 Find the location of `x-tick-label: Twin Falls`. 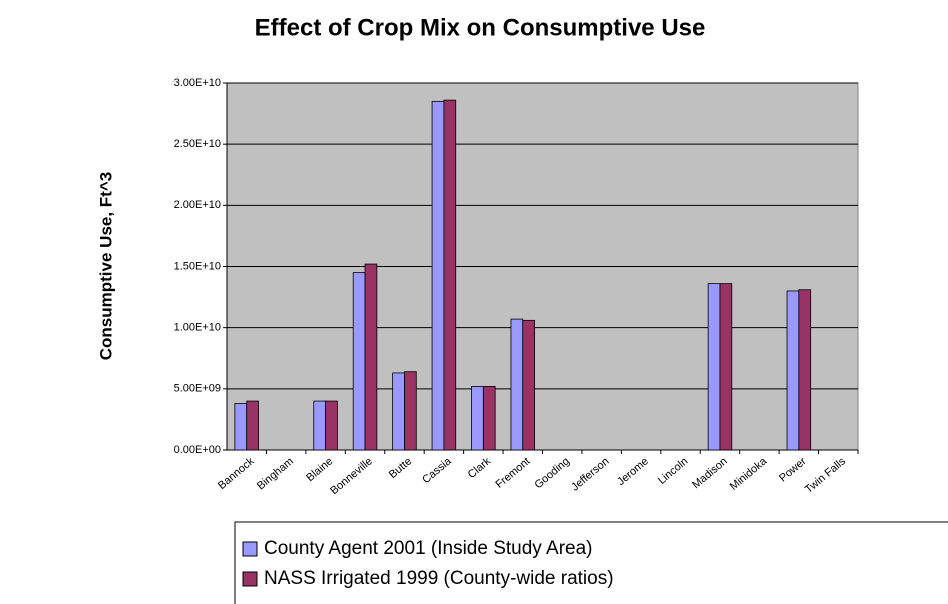

x-tick-label: Twin Falls is located at coordinates (826, 475).